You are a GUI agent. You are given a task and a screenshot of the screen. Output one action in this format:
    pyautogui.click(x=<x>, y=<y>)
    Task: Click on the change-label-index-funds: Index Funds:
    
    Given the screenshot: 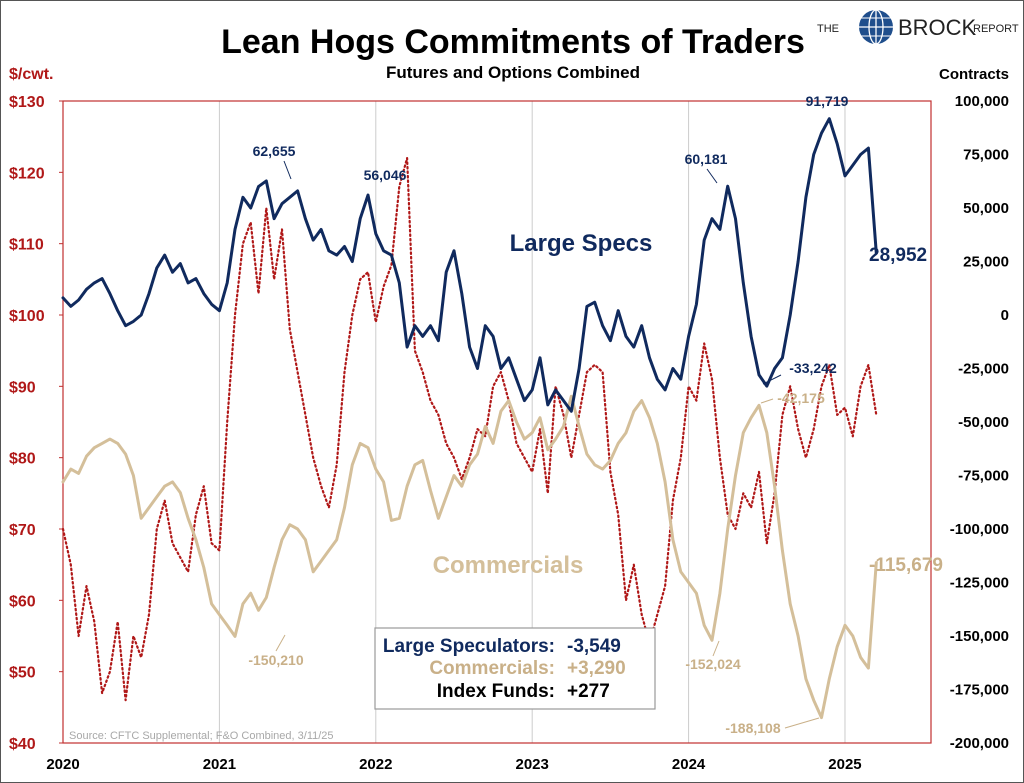 What is the action you would take?
    pyautogui.click(x=496, y=691)
    